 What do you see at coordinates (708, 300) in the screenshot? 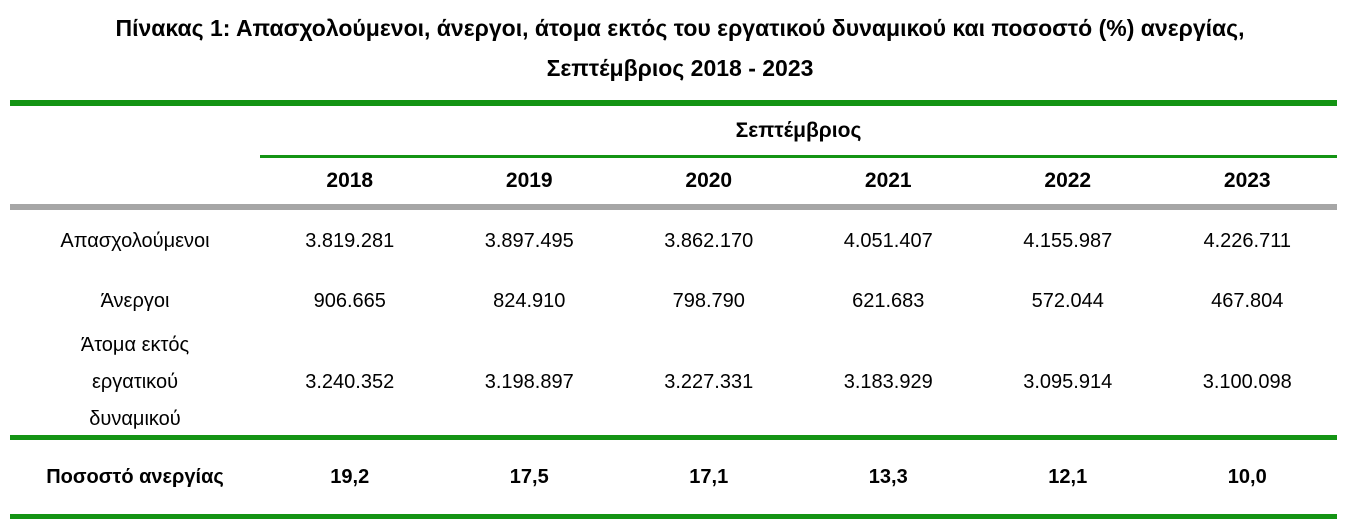
I see `table-cell: 798.790` at bounding box center [708, 300].